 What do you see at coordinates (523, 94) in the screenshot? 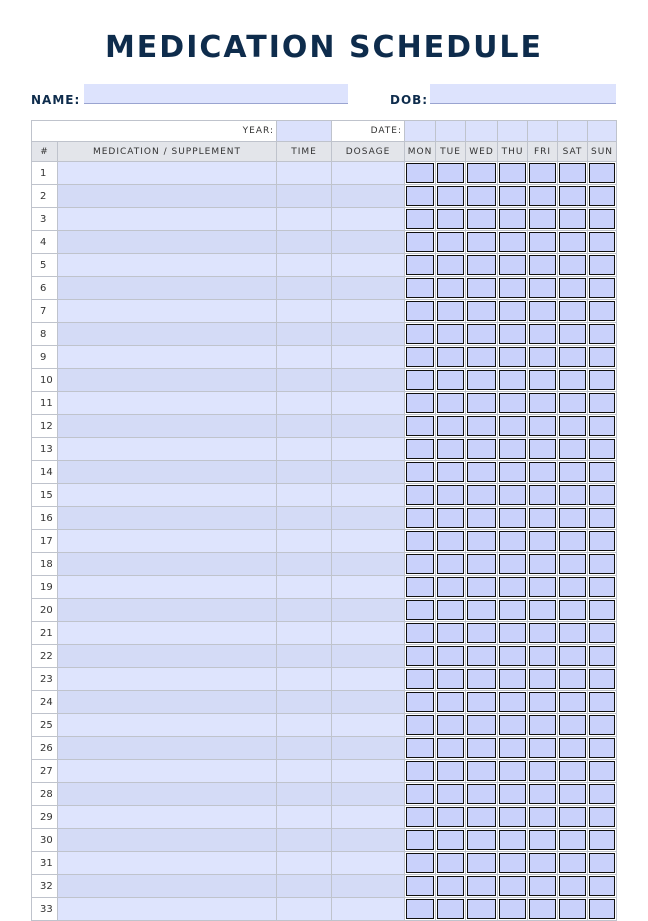
I see `dob-field` at bounding box center [523, 94].